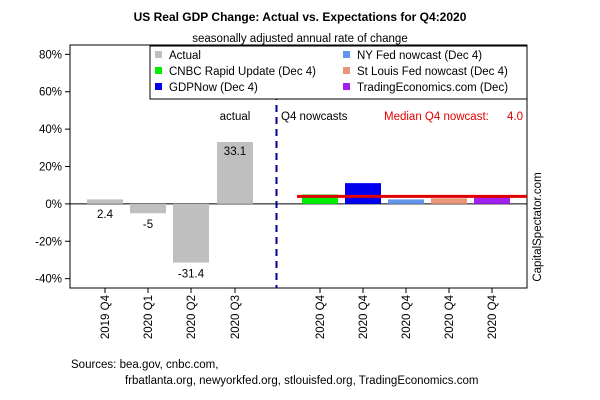  Describe the element at coordinates (48, 280) in the screenshot. I see `y-tick-label: -40%` at that location.